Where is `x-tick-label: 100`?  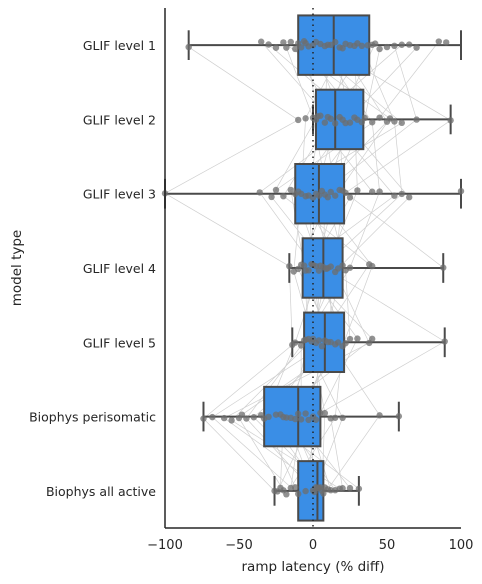 x-tick-label: 100 is located at coordinates (461, 545).